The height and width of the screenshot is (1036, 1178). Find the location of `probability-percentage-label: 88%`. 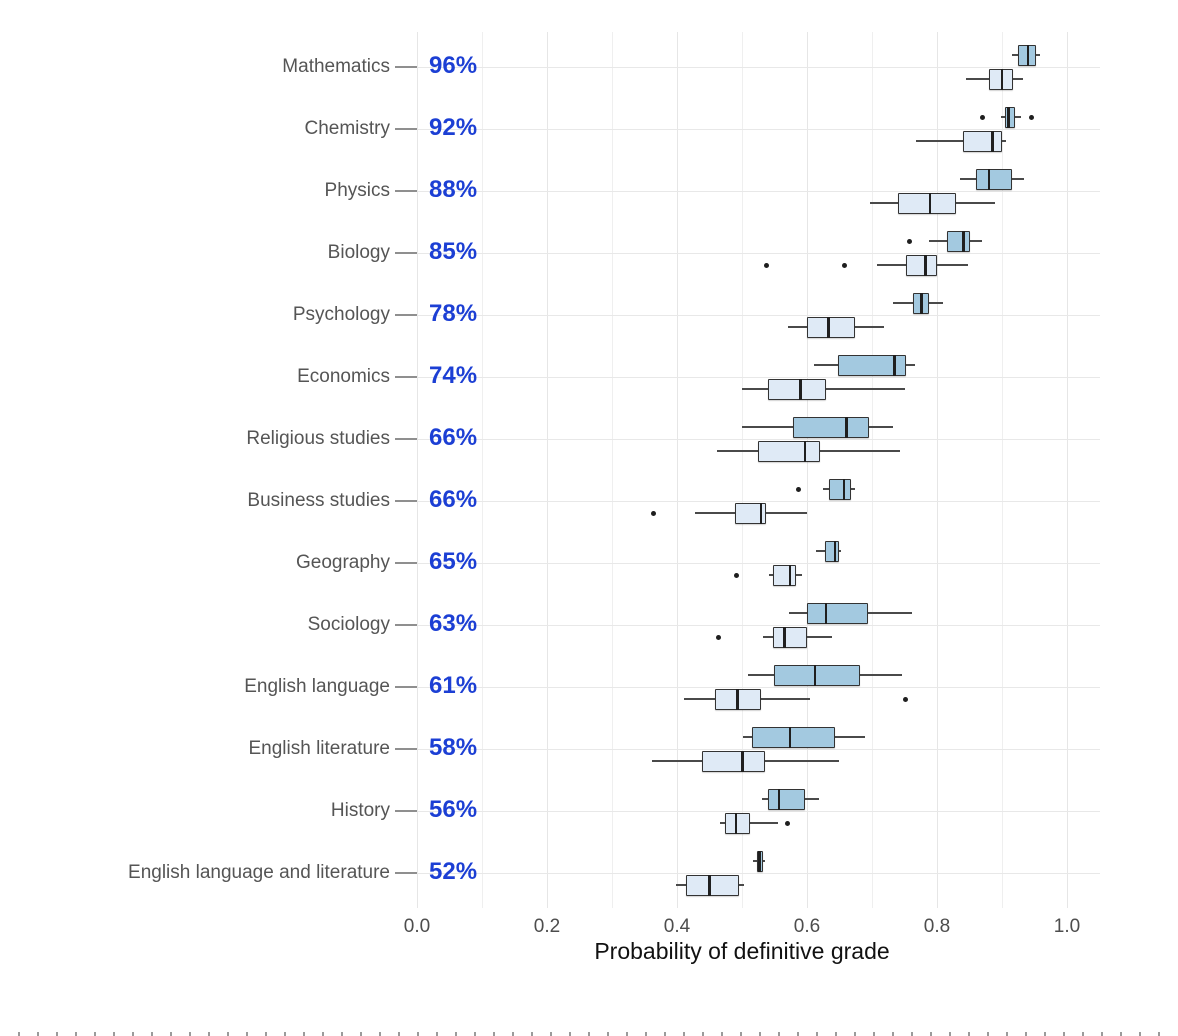

probability-percentage-label: 88% is located at coordinates (453, 189).